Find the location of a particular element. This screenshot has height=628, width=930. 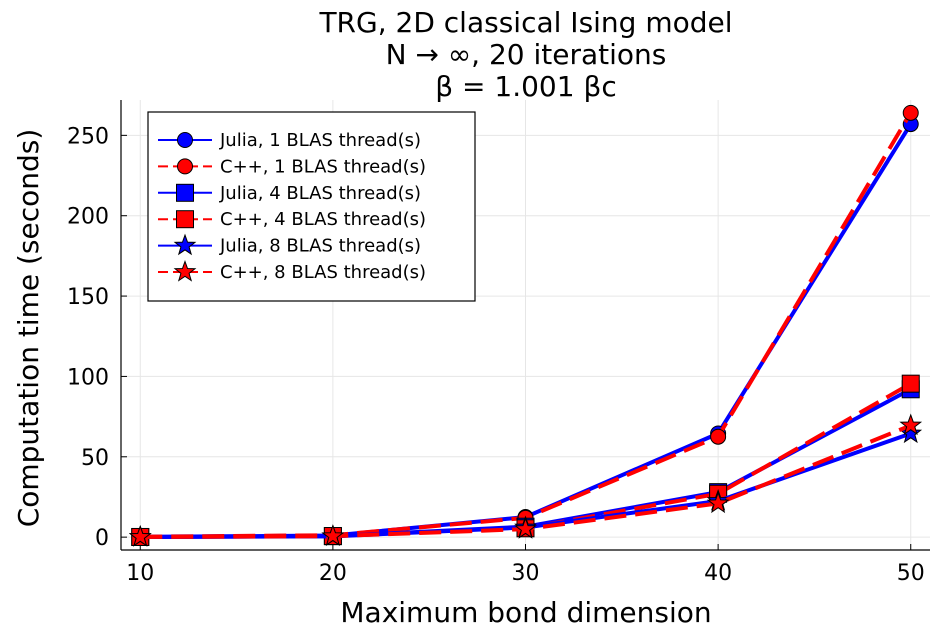

legend-entry: C++, 1 BLAS thread(s) is located at coordinates (292, 166).